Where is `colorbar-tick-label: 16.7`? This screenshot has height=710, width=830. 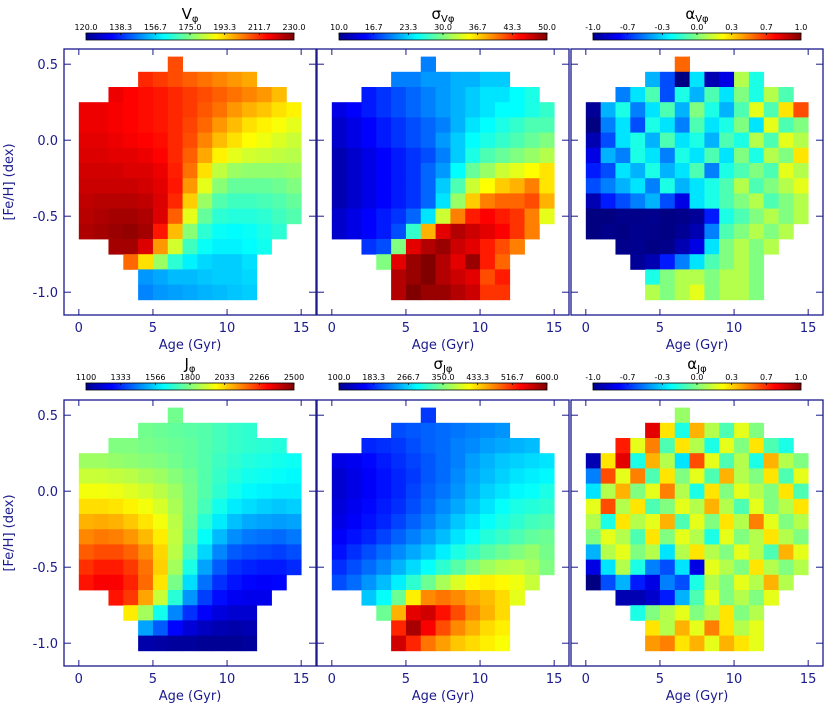 colorbar-tick-label: 16.7 is located at coordinates (374, 27).